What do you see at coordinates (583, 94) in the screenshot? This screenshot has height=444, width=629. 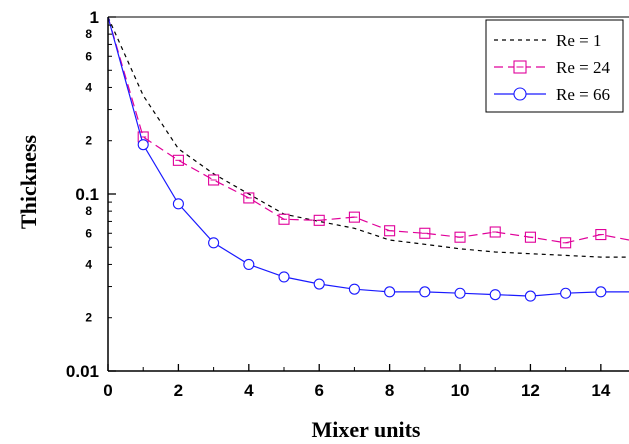 I see `legend-label: Re = 66` at bounding box center [583, 94].